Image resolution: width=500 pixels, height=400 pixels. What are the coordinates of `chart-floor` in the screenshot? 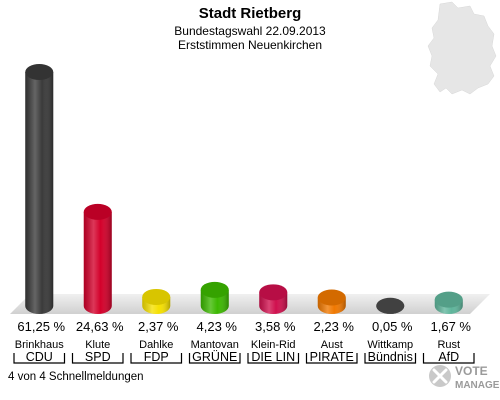 It's located at (250, 304).